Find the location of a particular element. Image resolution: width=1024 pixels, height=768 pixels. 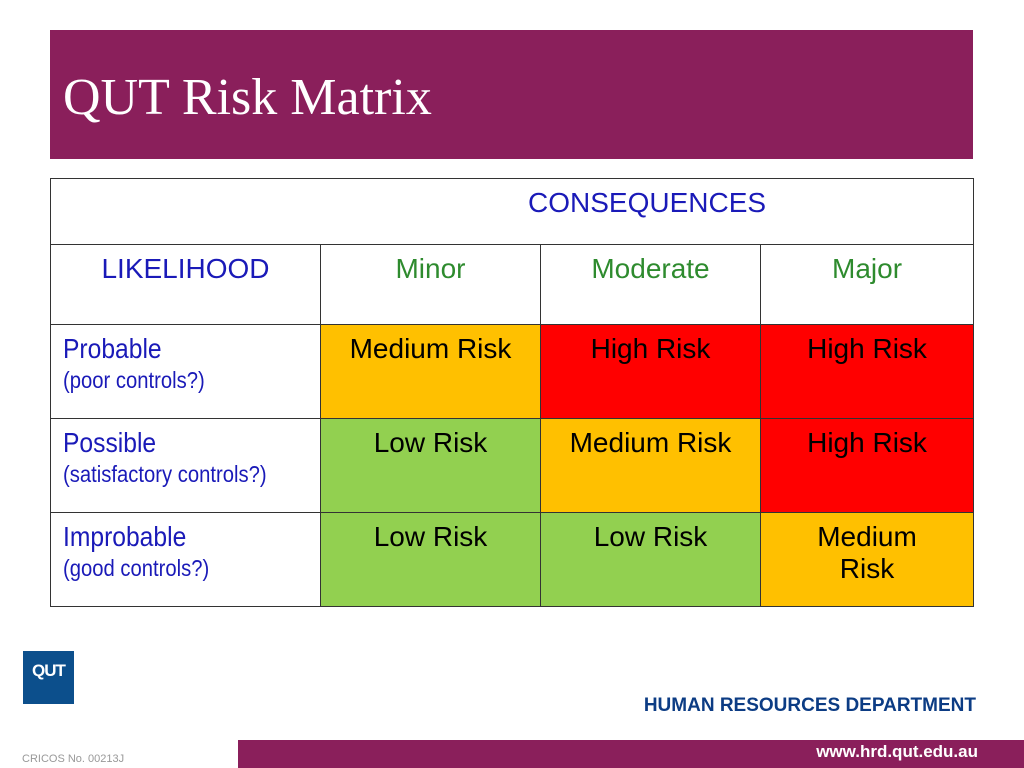

logo-text: QUT is located at coordinates (49, 670).